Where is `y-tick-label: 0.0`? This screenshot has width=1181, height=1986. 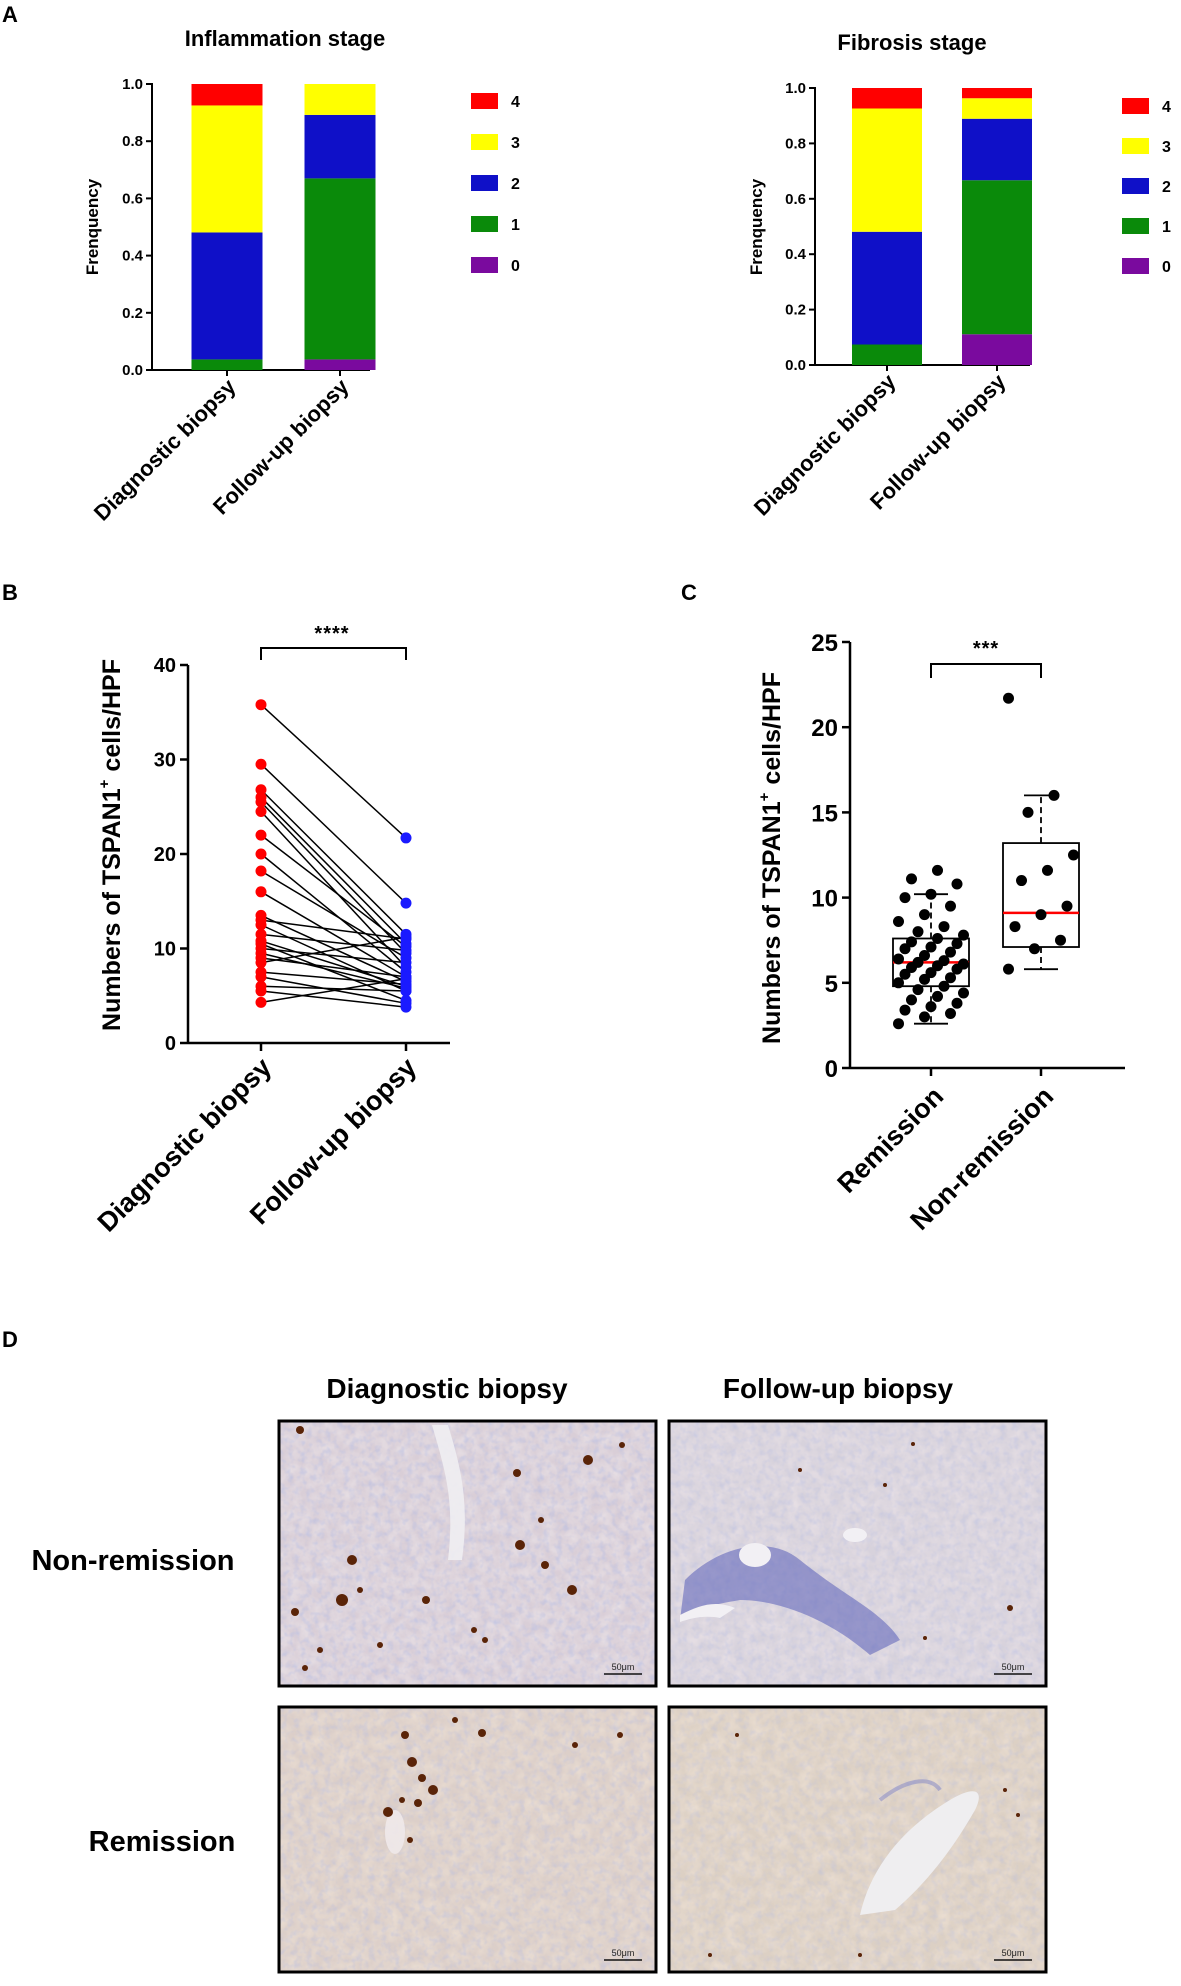
y-tick-label: 0.0 is located at coordinates (795, 365).